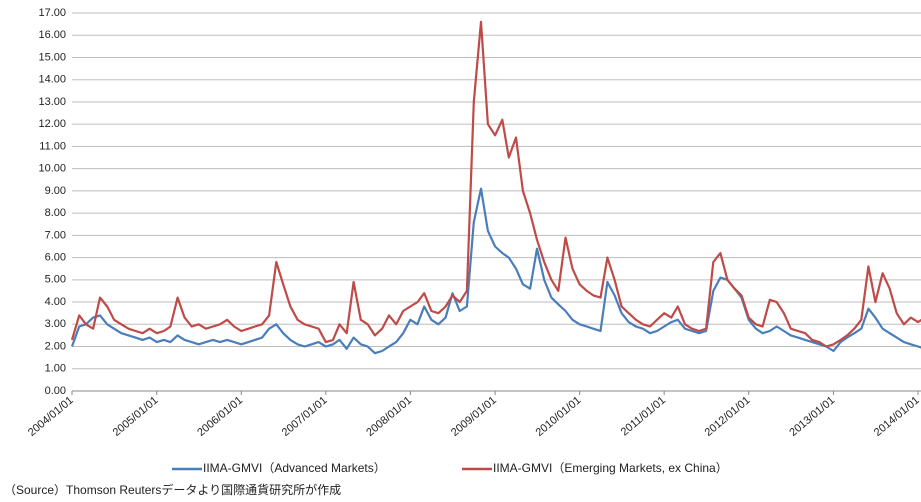 The height and width of the screenshot is (502, 921). What do you see at coordinates (172, 489) in the screenshot?
I see `source-note: （Source）Thomson Reutersデータより国際通貨研究所が作成` at bounding box center [172, 489].